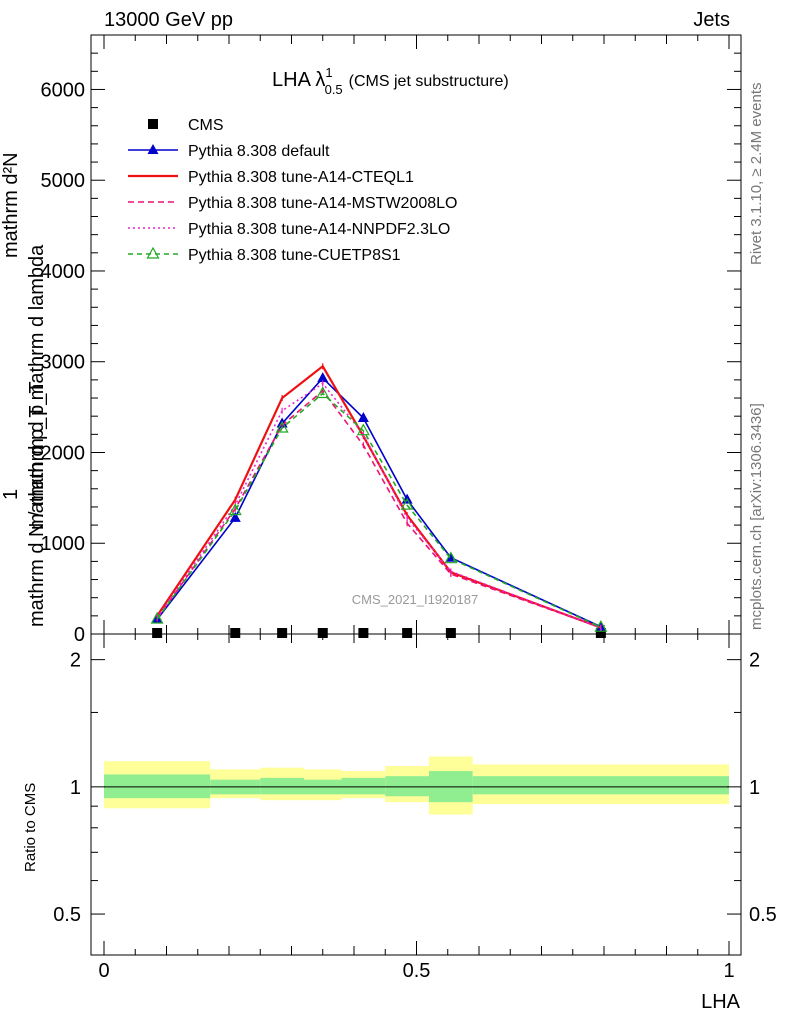 This screenshot has width=786, height=1024. Describe the element at coordinates (763, 915) in the screenshot. I see `ratio-ytick-label-right-0: 0.5` at that location.